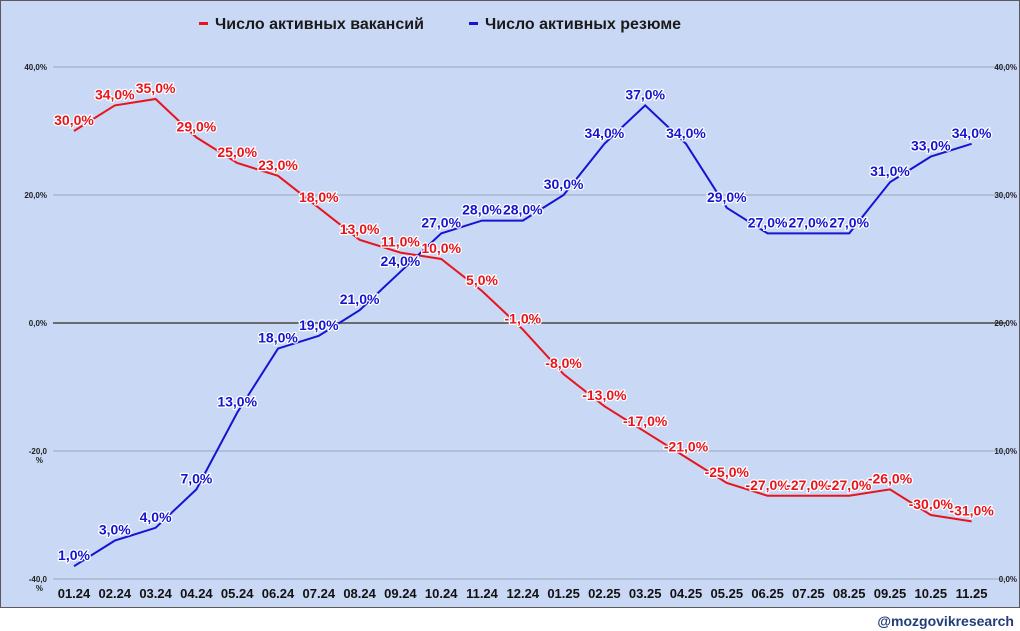 Image resolution: width=1020 pixels, height=631 pixels. Describe the element at coordinates (1005, 67) in the screenshot. I see `right-axis-tick-label: 40,0%` at that location.